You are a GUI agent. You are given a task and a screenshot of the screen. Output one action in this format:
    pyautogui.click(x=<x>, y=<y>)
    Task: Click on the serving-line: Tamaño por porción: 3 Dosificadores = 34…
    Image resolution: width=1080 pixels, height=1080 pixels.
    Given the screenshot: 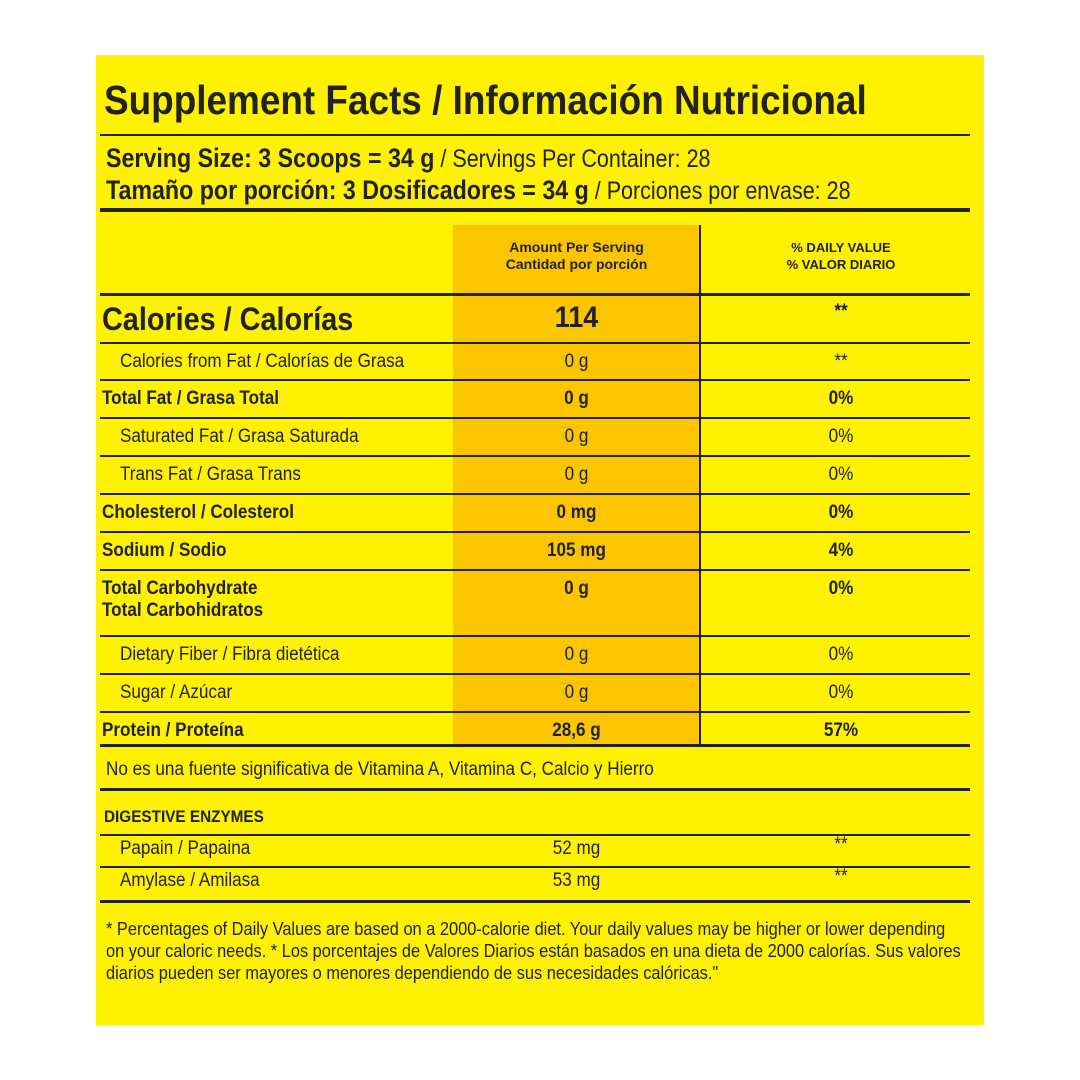 What is the action you would take?
    pyautogui.click(x=478, y=190)
    